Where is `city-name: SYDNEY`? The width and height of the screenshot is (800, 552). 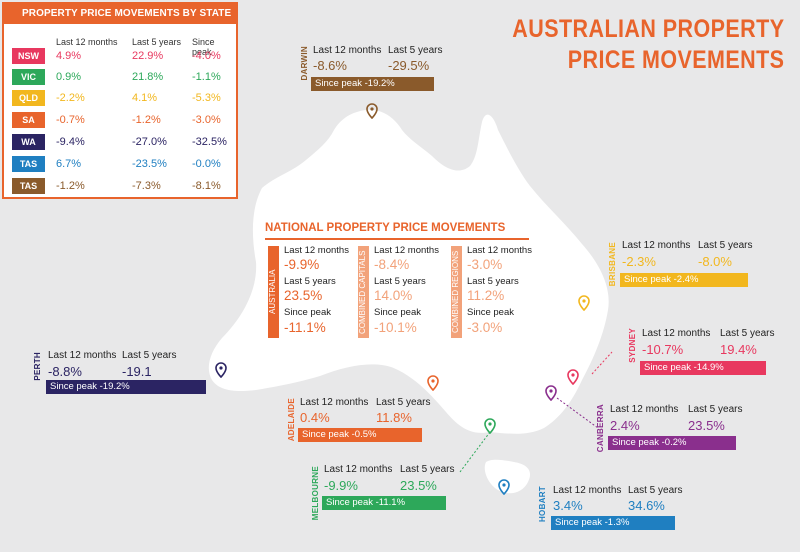 city-name: SYDNEY is located at coordinates (632, 345).